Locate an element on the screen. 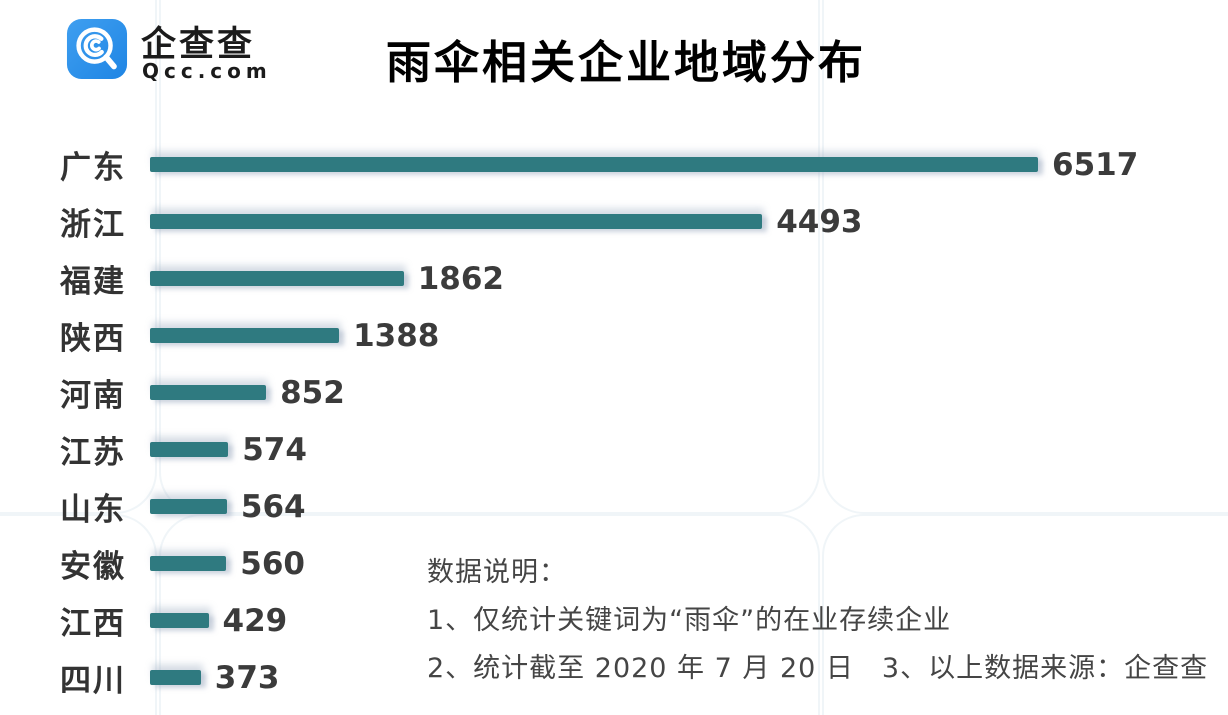 The width and height of the screenshot is (1228, 715). bar-label: 陕西 is located at coordinates (93, 339).